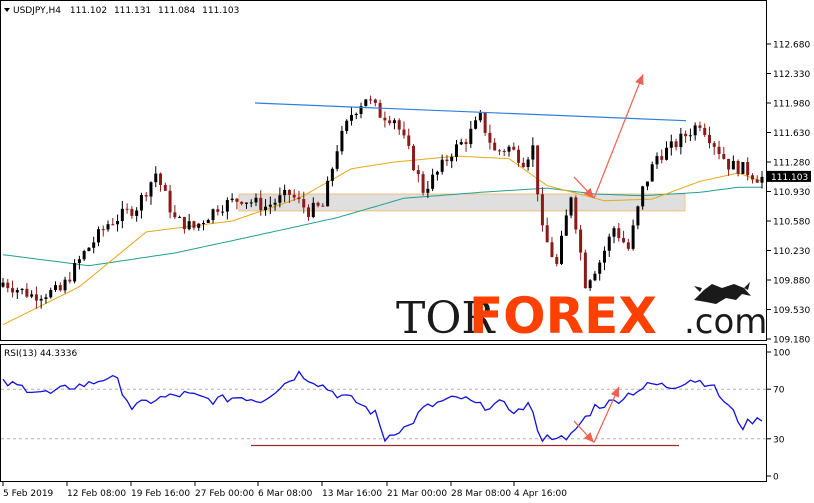 Image resolution: width=814 pixels, height=503 pixels. What do you see at coordinates (791, 341) in the screenshot?
I see `price-tick-label: 109.180` at bounding box center [791, 341].